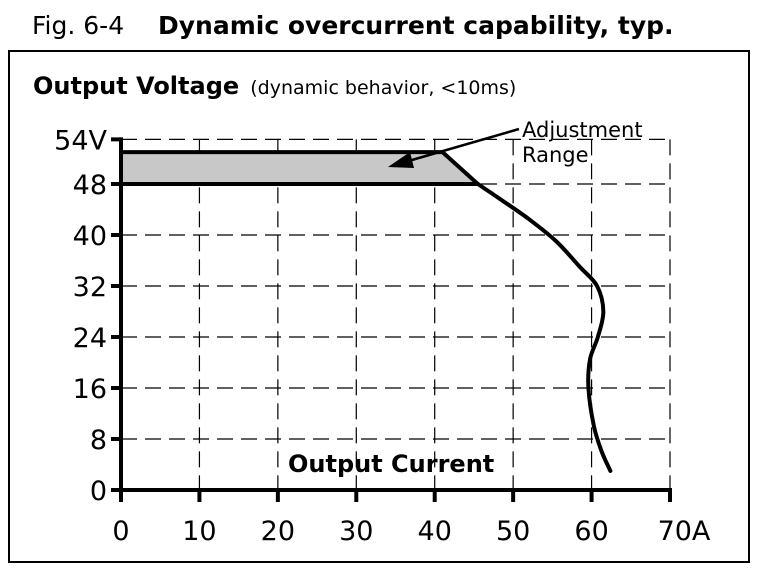  What do you see at coordinates (80, 140) in the screenshot?
I see `y-tick-label: 54V` at bounding box center [80, 140].